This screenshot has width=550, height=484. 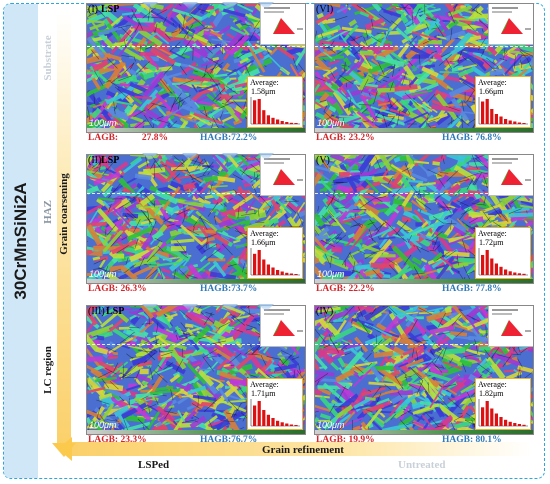 What do you see at coordinates (491, 393) in the screenshot?
I see `average-value: 1.82μm` at bounding box center [491, 393].